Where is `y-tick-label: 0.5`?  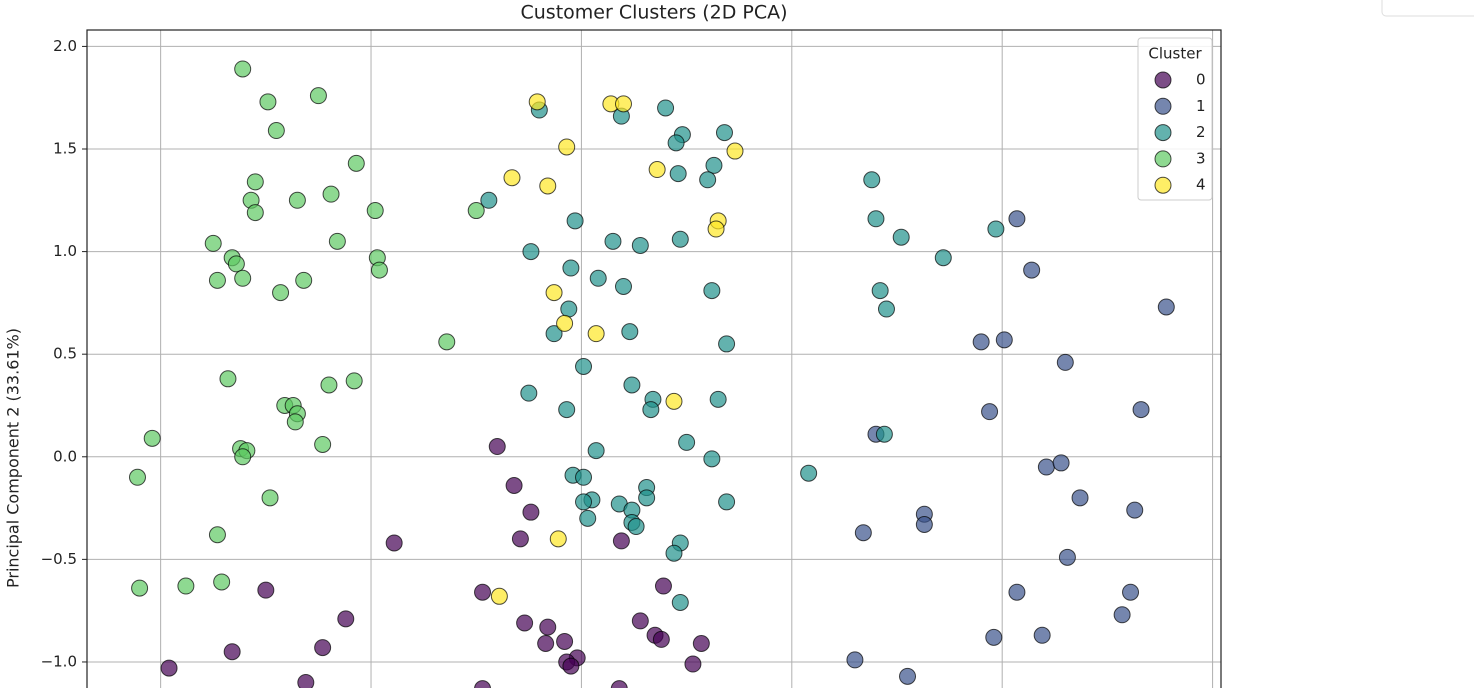 y-tick-label: 0.5 is located at coordinates (65, 354).